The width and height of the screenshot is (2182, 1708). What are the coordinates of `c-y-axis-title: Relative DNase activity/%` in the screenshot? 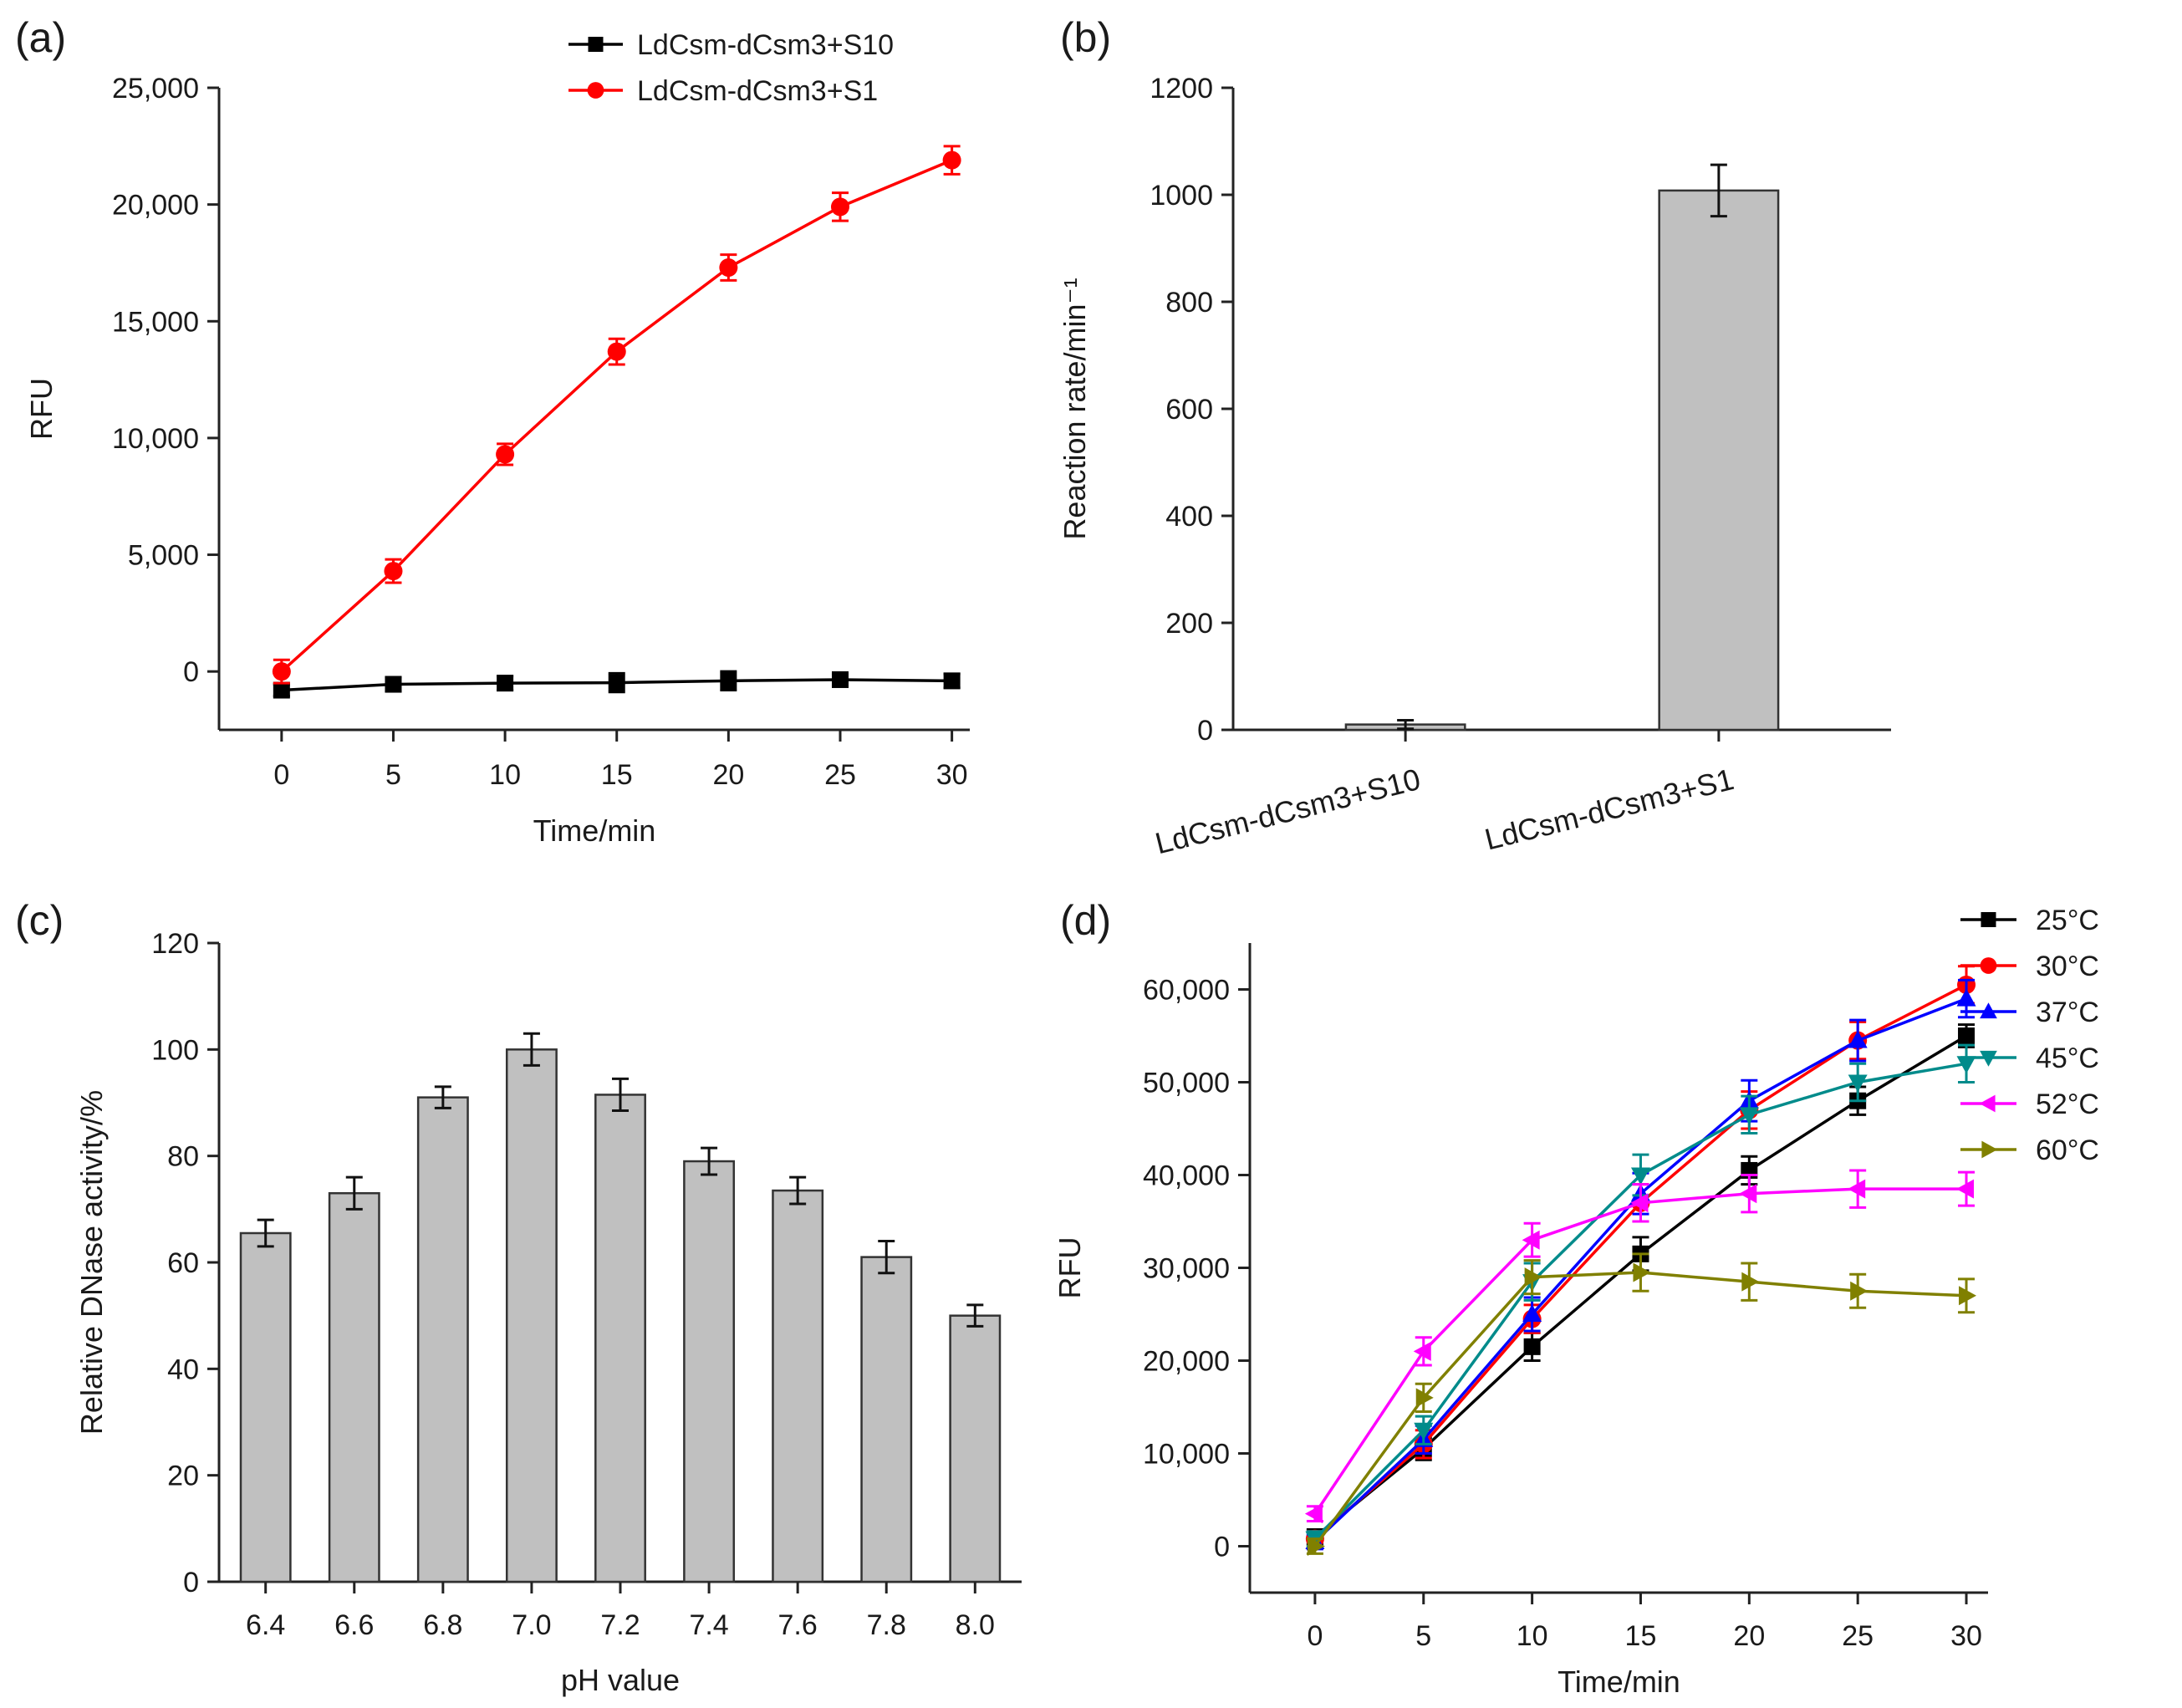 It's located at (91, 1262).